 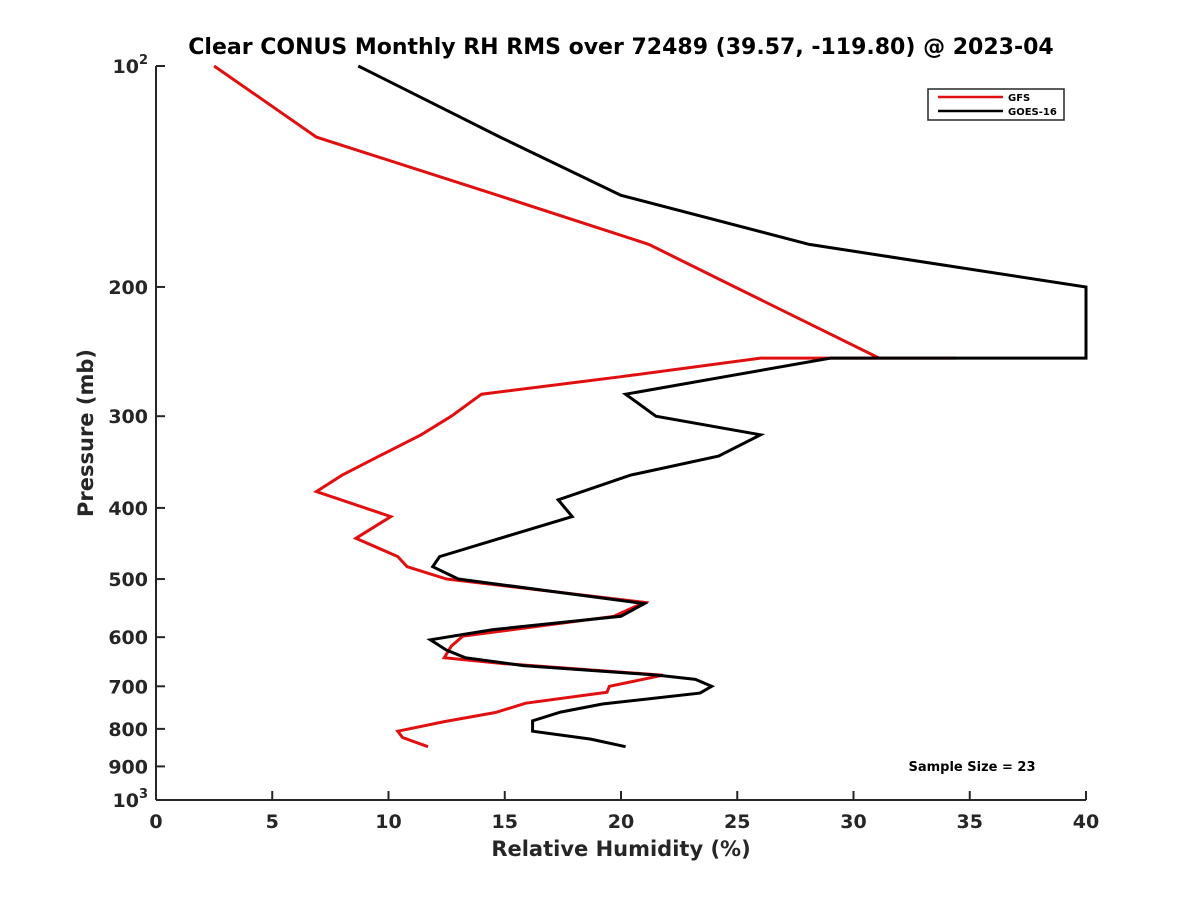 I want to click on y-tick-label: 300, so click(x=128, y=417).